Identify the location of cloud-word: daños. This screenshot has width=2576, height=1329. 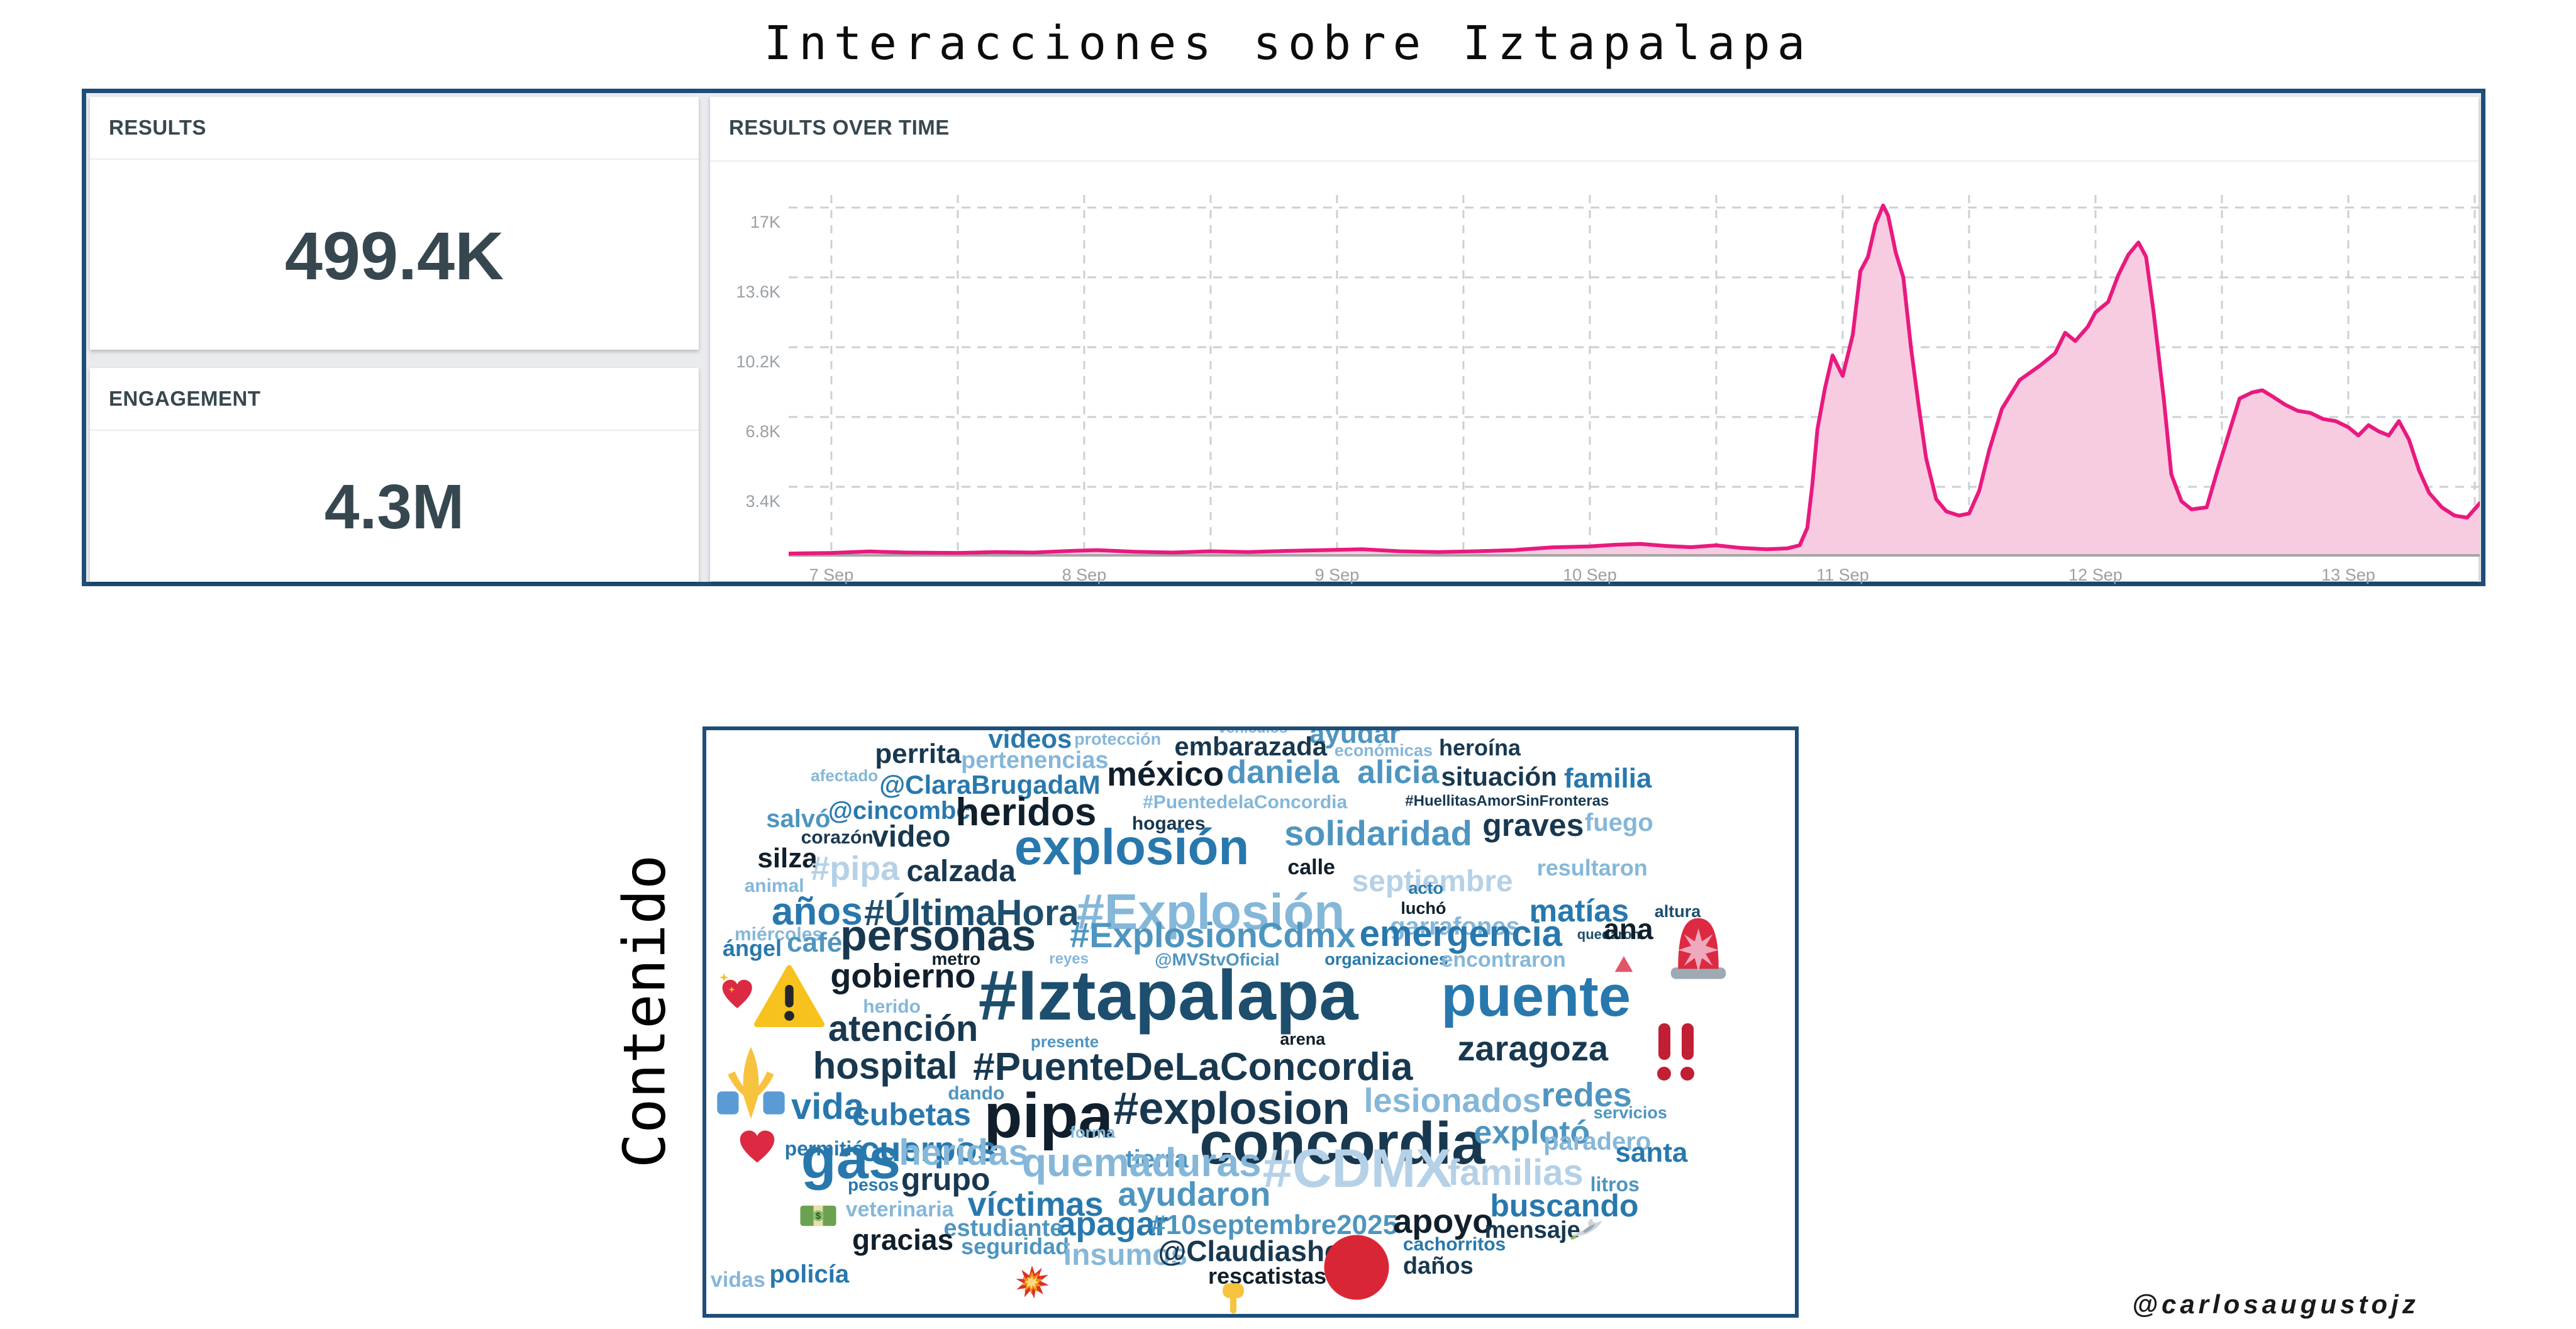
(1438, 1267).